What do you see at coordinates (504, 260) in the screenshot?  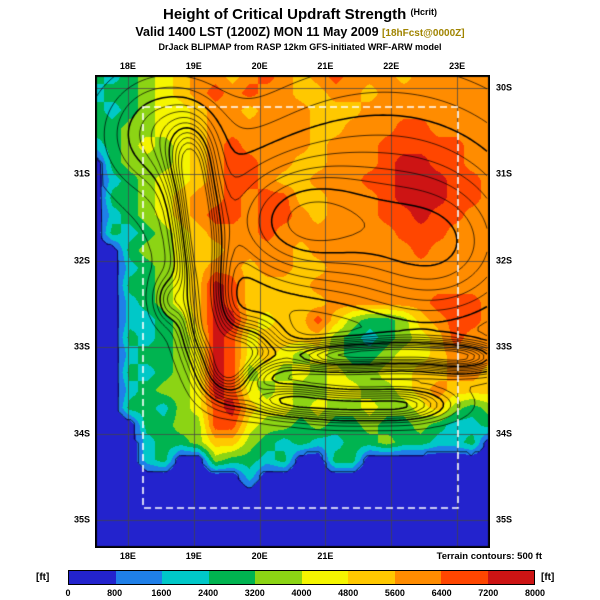 I see `y-tick-label-right: 32S` at bounding box center [504, 260].